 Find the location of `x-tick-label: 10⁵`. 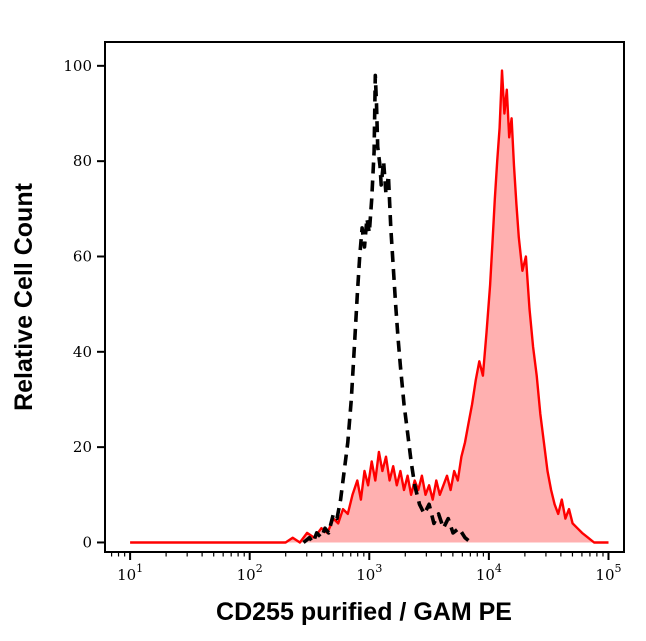

x-tick-label: 10⁵ is located at coordinates (608, 573).